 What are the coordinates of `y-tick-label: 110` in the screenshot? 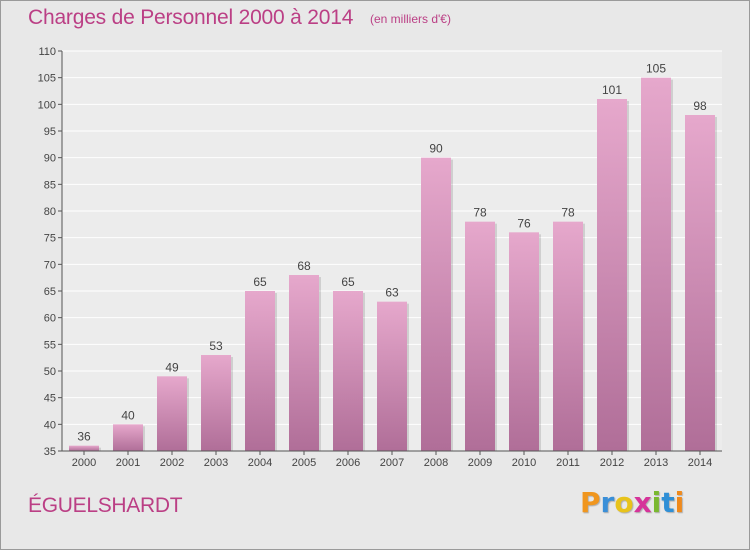 It's located at (47, 52).